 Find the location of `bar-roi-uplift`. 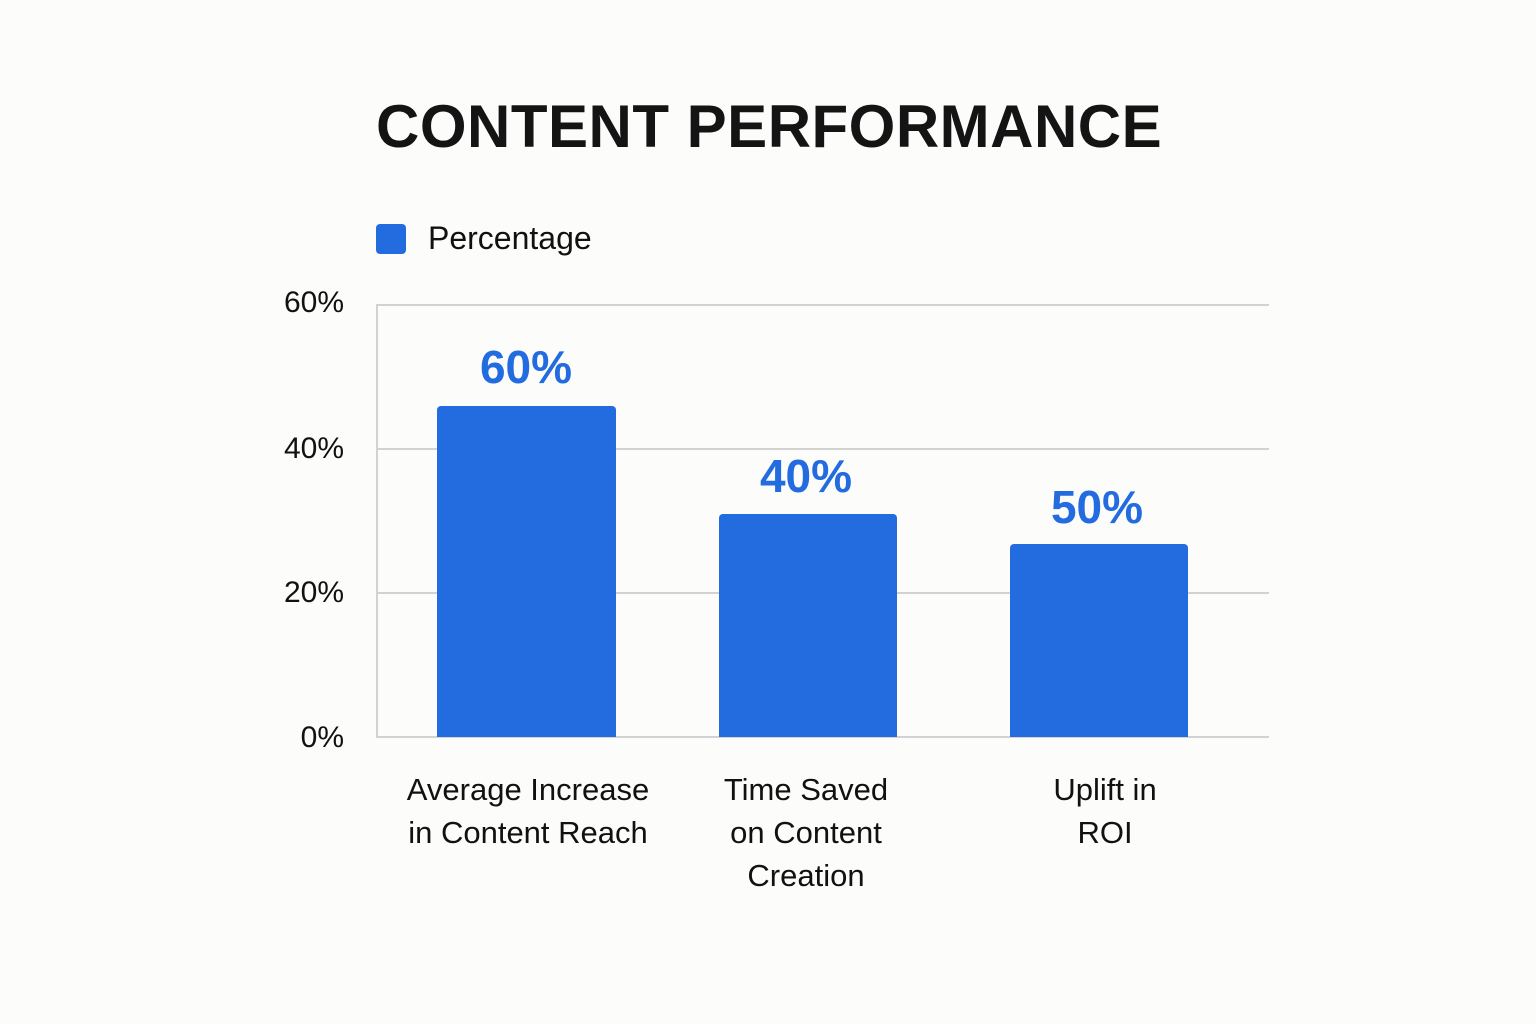

bar-roi-uplift is located at coordinates (1099, 640).